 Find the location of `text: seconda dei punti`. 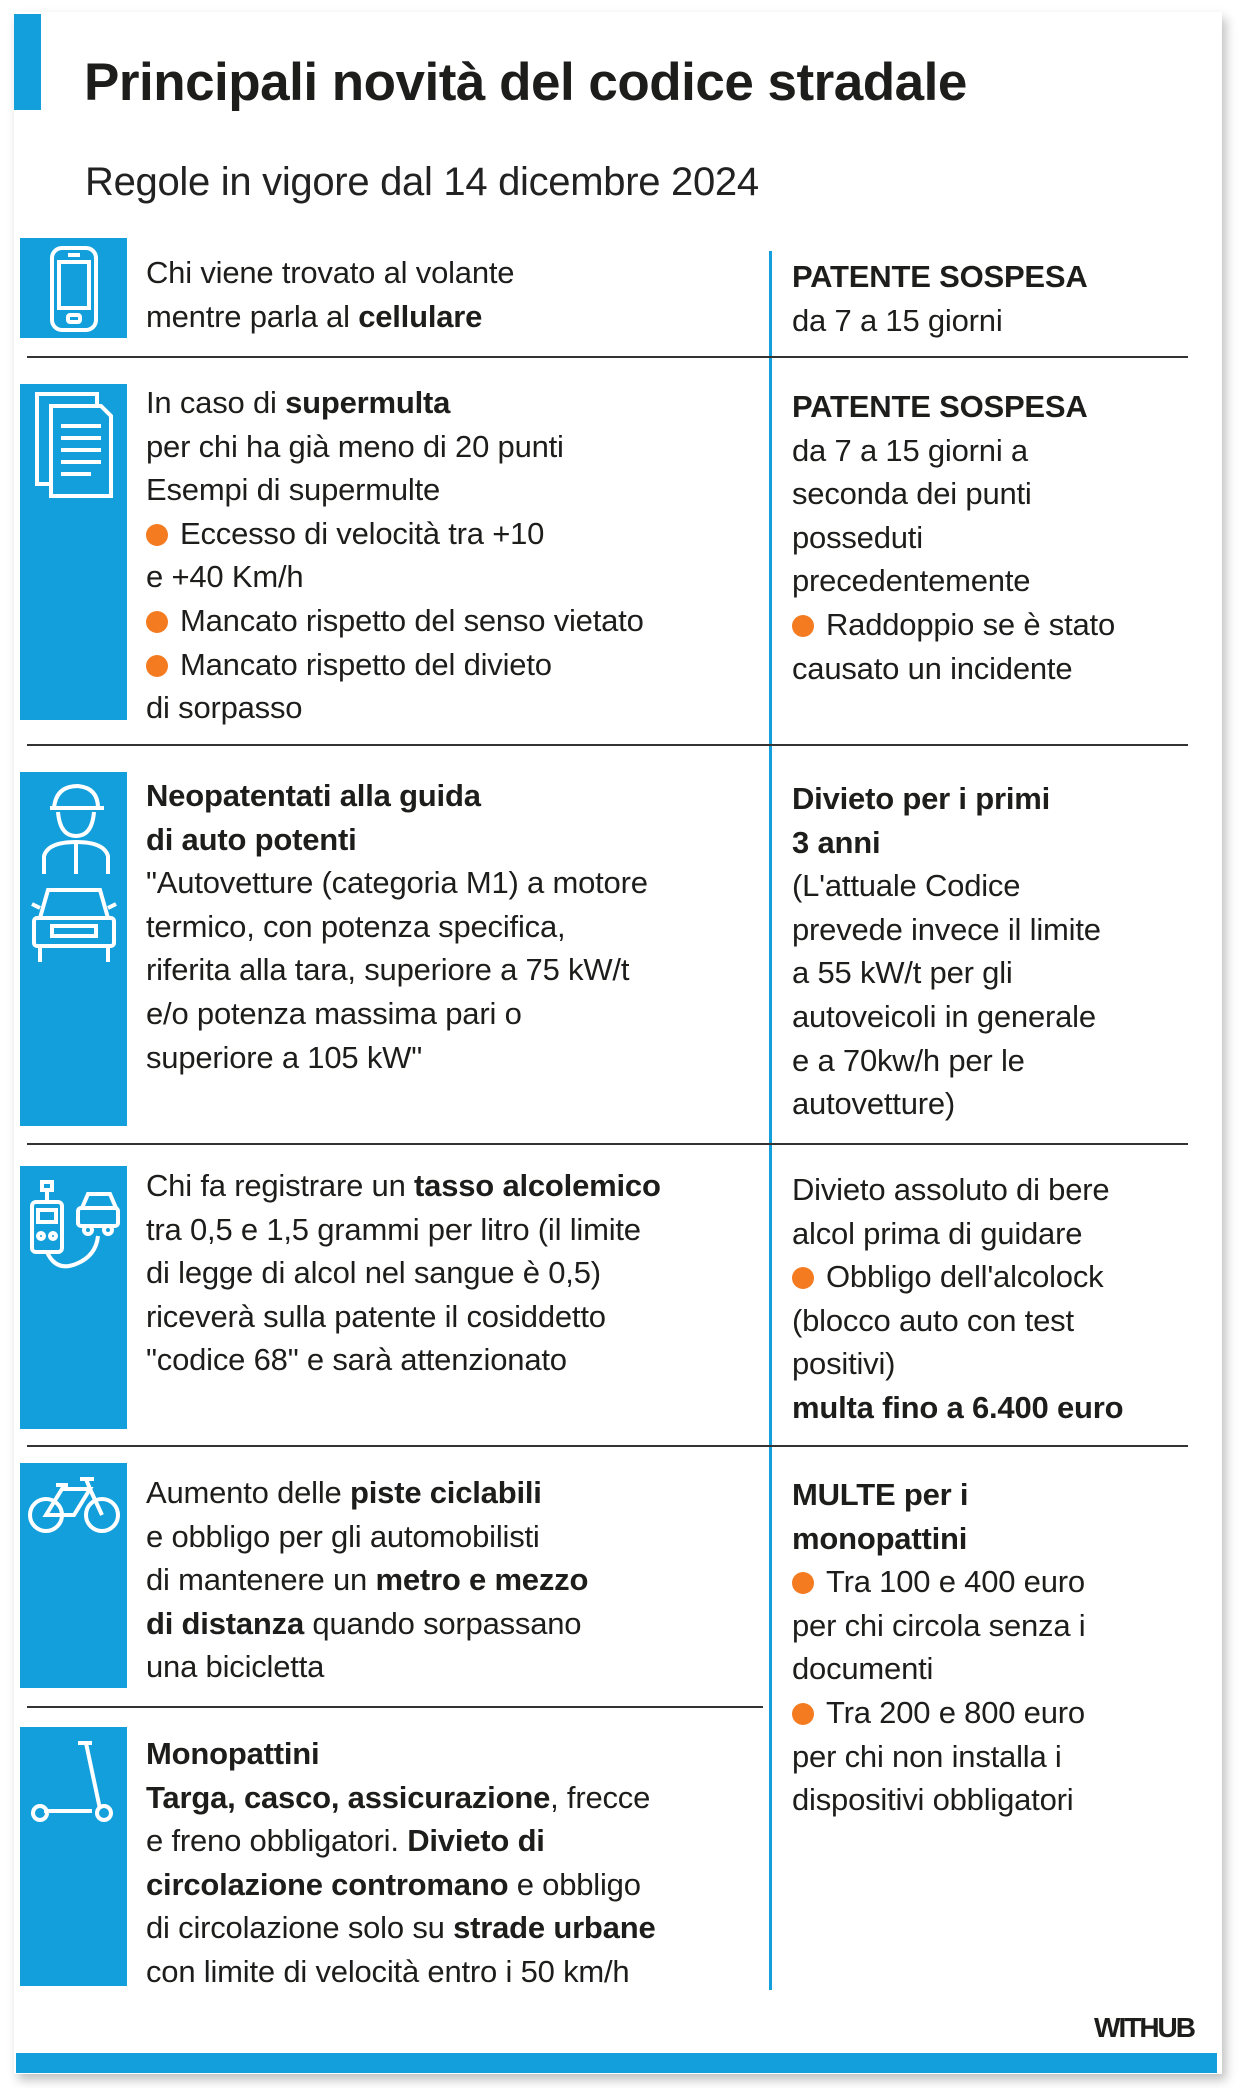

text: seconda dei punti is located at coordinates (912, 494).